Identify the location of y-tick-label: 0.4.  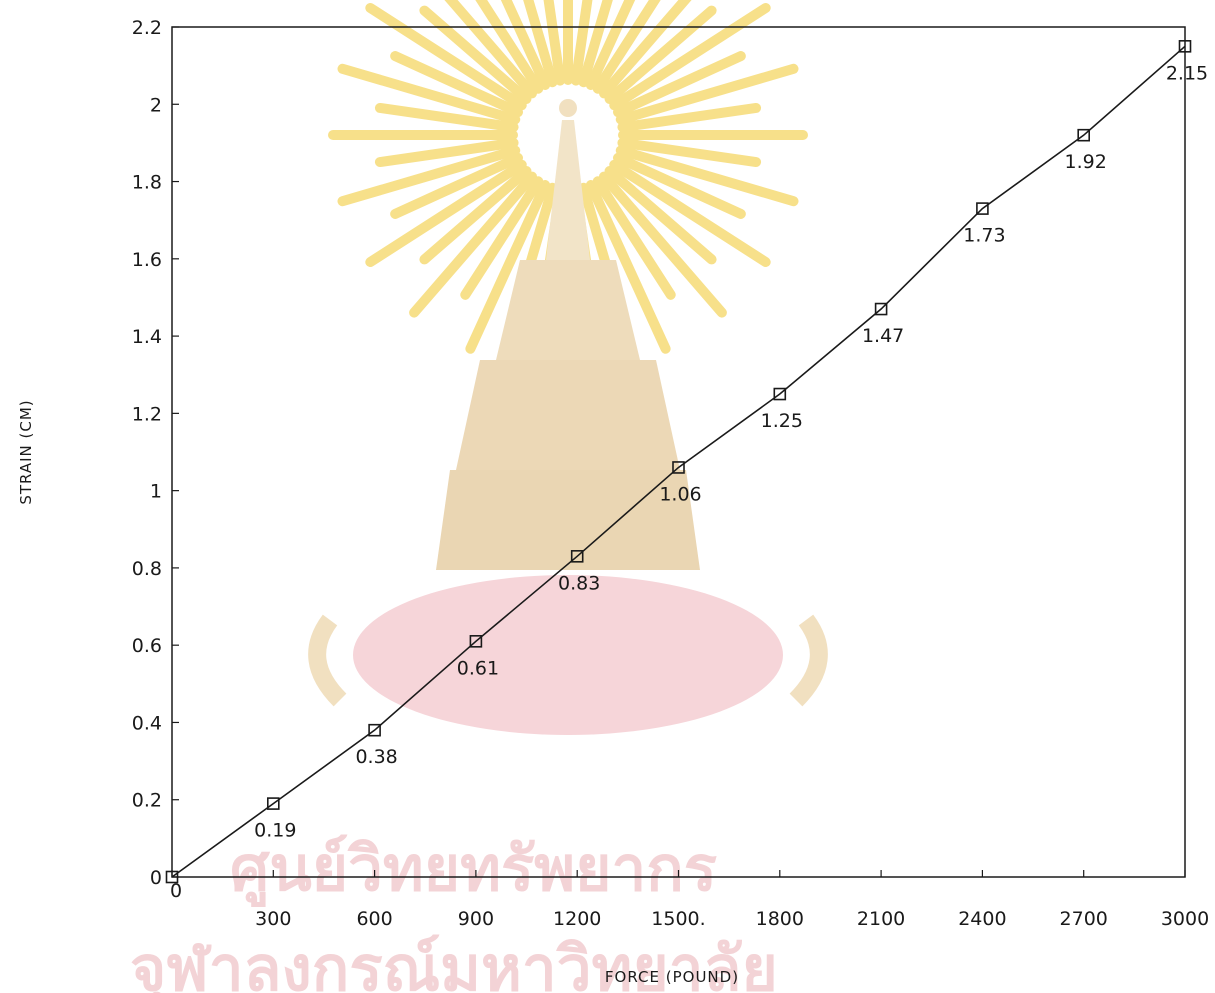
(147, 723).